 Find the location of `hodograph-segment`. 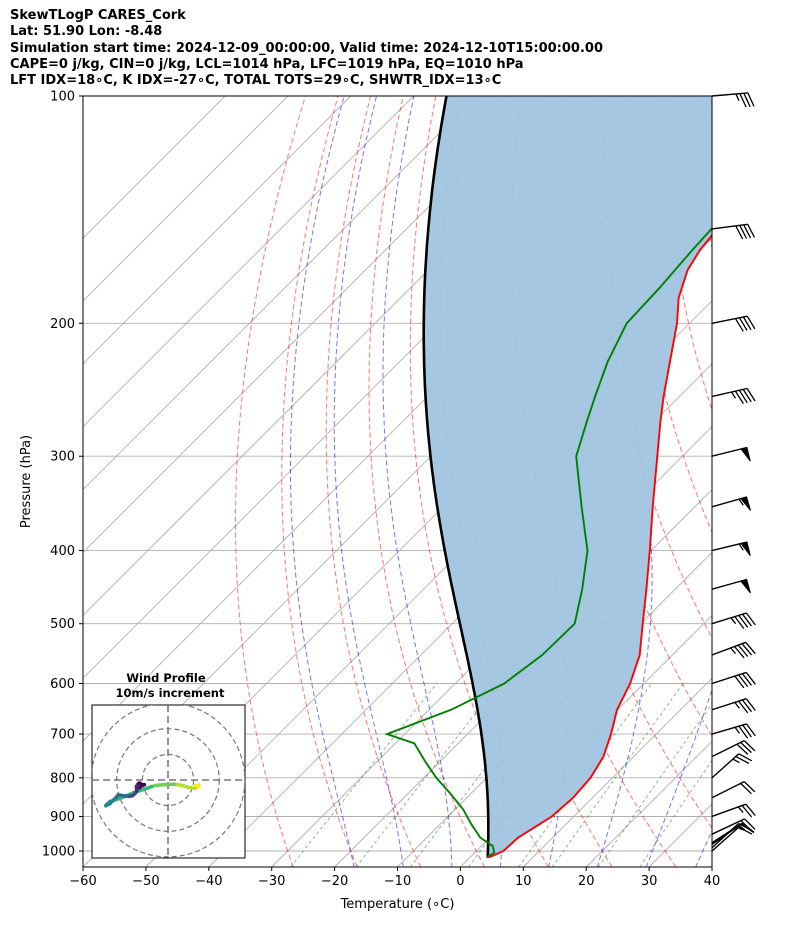

hodograph-segment is located at coordinates (140, 786).